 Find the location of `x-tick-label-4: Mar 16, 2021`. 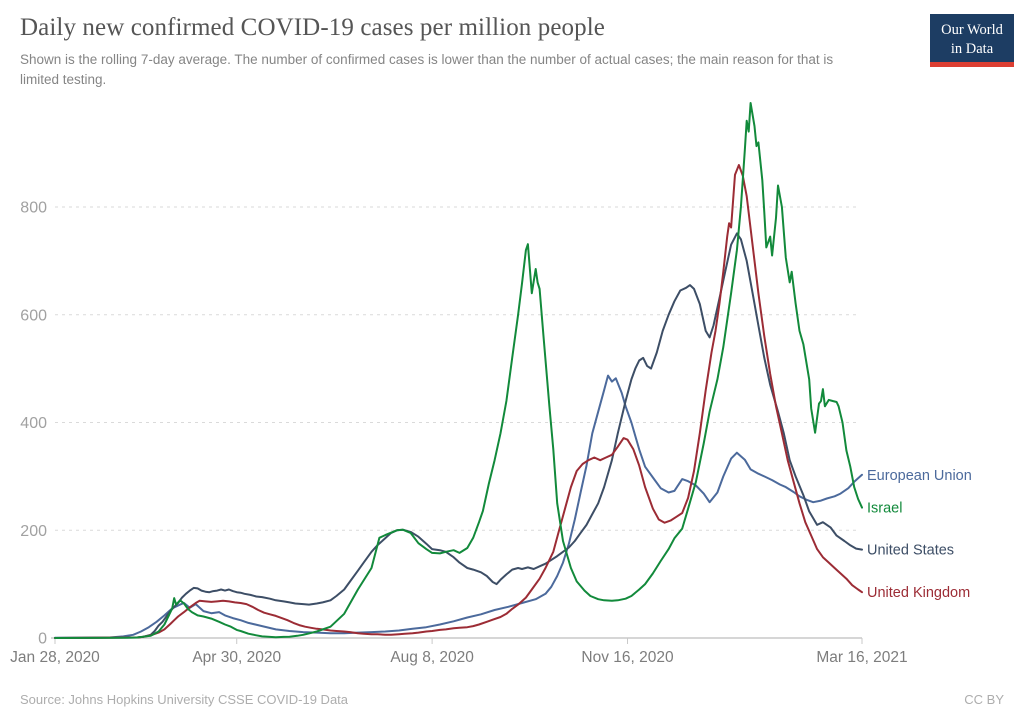

x-tick-label-4: Mar 16, 2021 is located at coordinates (861, 657).